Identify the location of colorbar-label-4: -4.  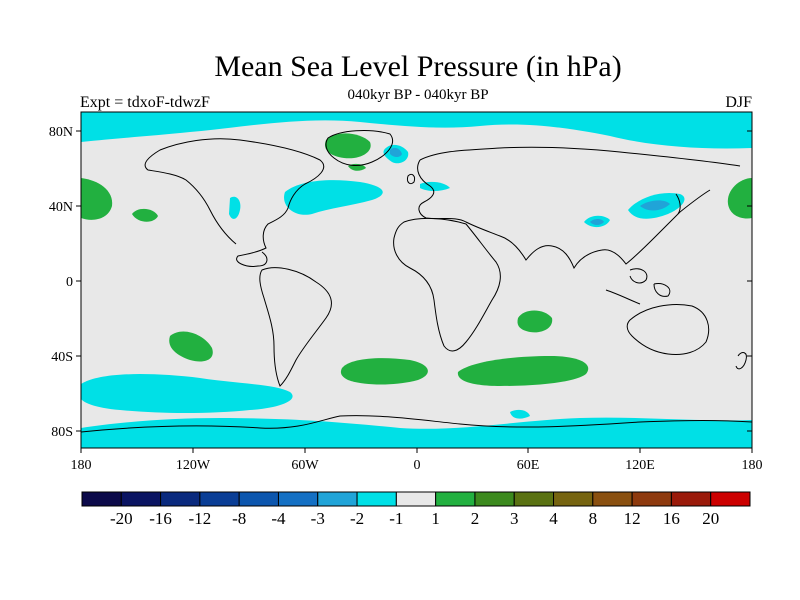
(278, 518).